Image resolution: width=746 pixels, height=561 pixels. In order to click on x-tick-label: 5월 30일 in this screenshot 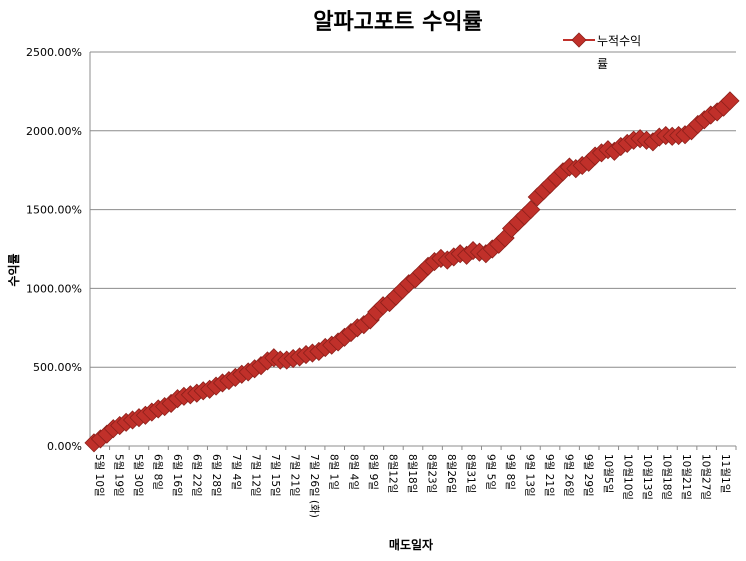, I will do `click(138, 475)`.